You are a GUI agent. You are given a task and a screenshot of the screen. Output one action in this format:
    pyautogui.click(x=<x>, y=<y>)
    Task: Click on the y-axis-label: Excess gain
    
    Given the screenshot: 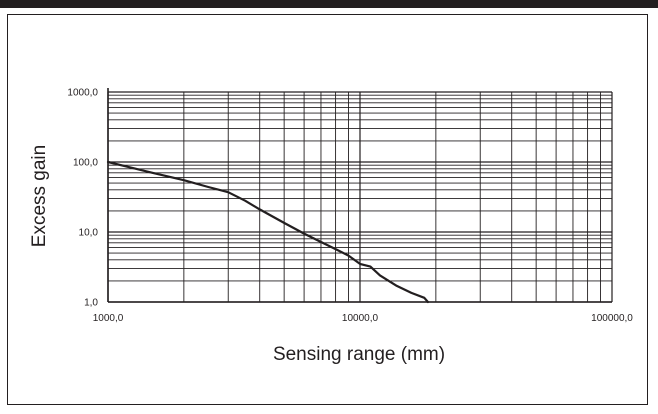 What is the action you would take?
    pyautogui.click(x=39, y=196)
    